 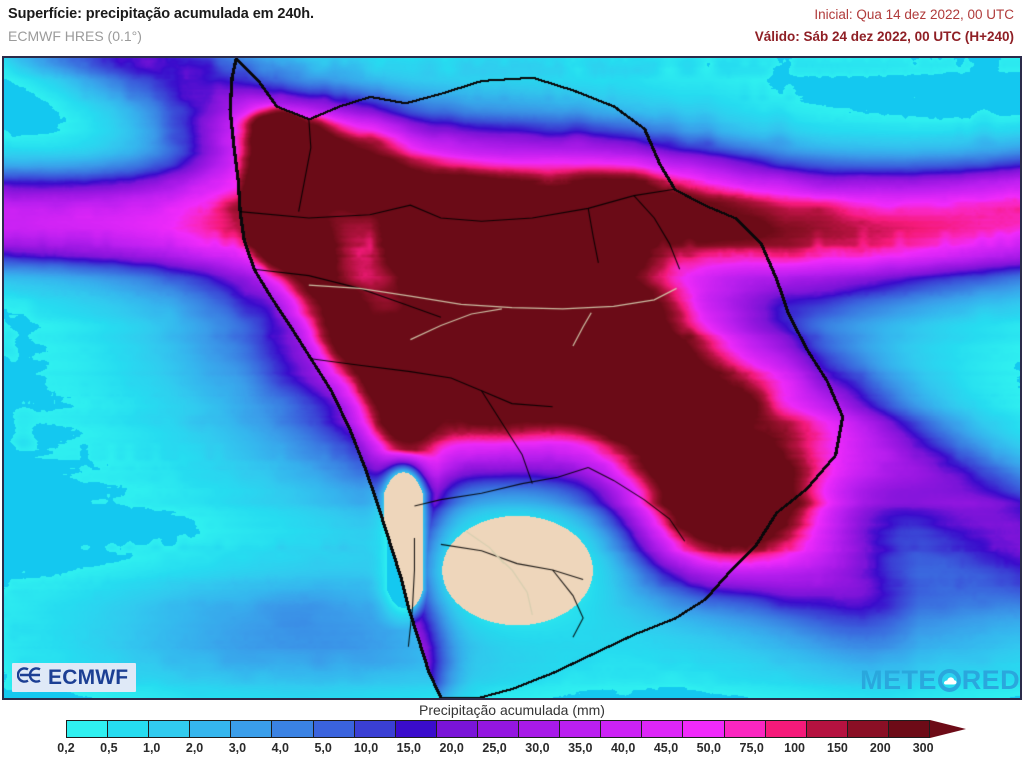 What do you see at coordinates (709, 748) in the screenshot?
I see `colorbar-tick-label: 50,0` at bounding box center [709, 748].